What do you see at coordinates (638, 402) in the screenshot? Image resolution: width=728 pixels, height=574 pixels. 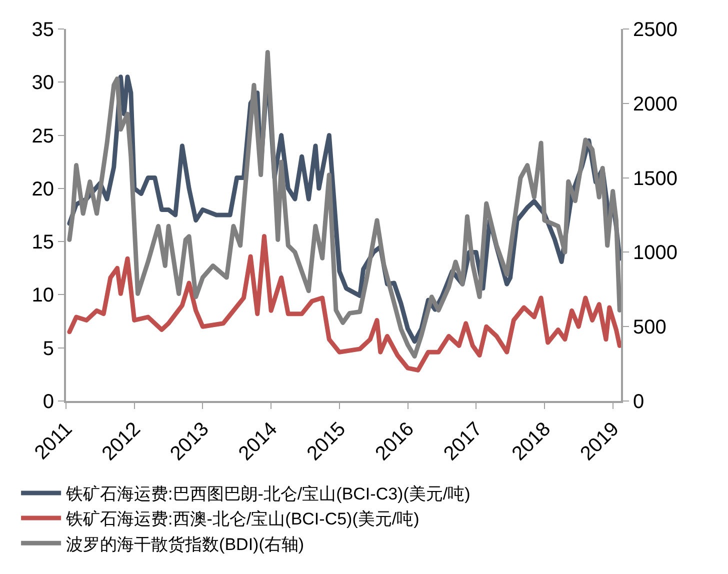 I see `y2-tick-label: 0` at bounding box center [638, 402].